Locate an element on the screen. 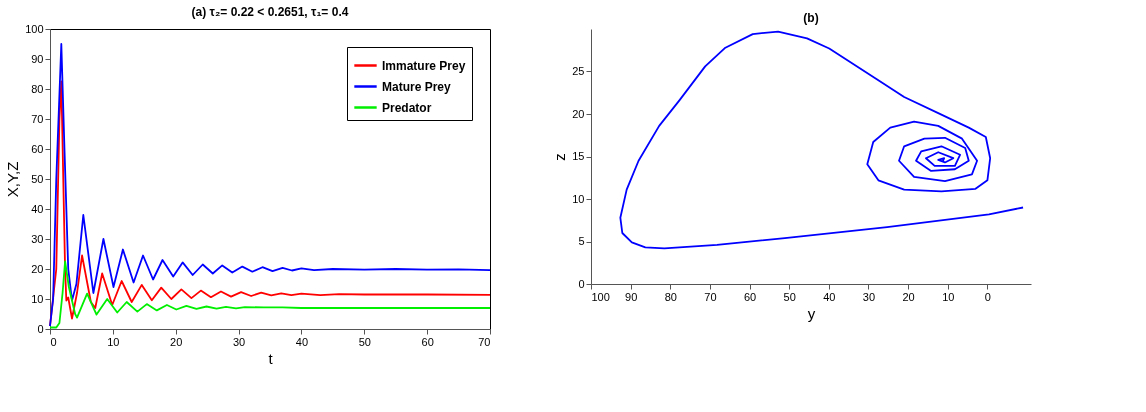  x-tick-label: 100 is located at coordinates (600, 296).